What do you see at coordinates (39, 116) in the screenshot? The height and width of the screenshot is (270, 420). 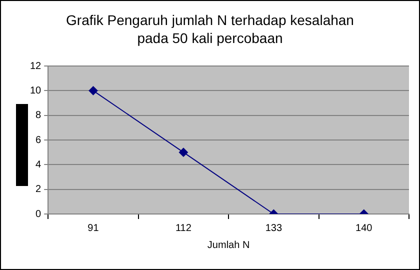 I see `y-tick-label: 8` at bounding box center [39, 116].